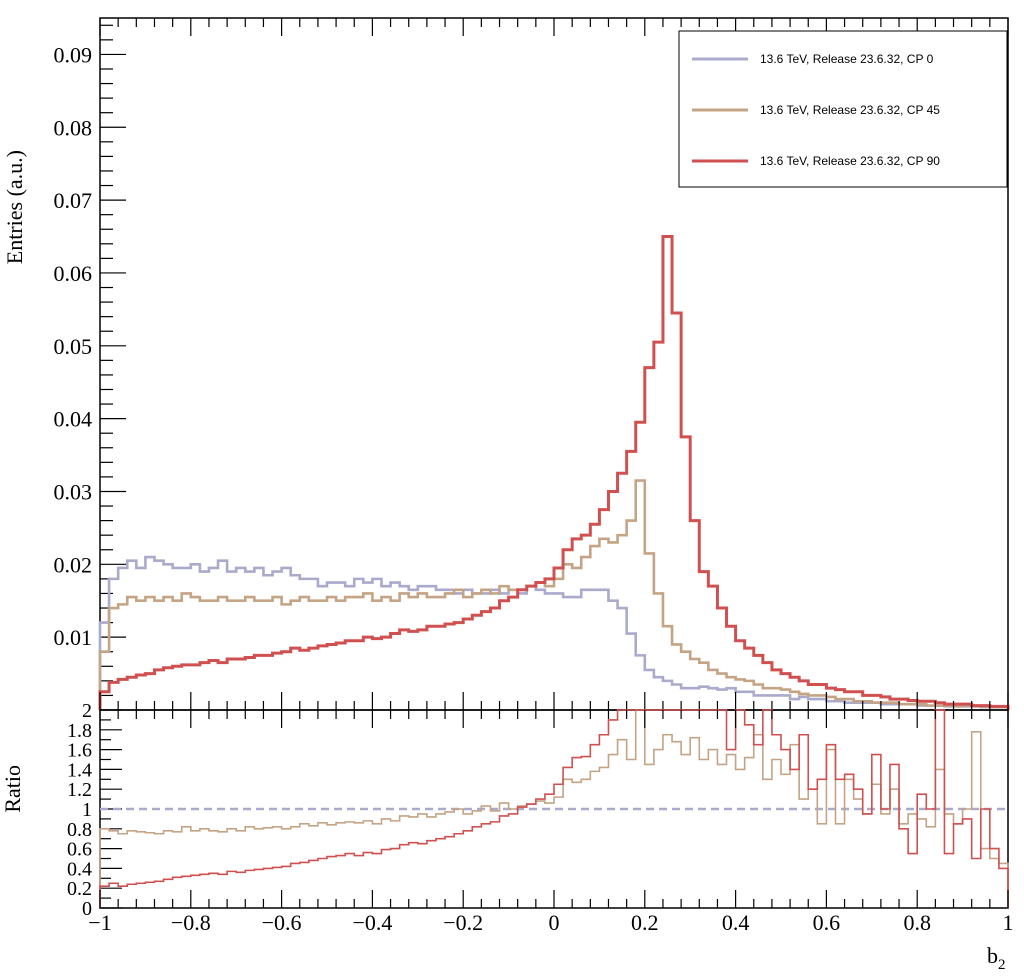 This screenshot has height=977, width=1024. Describe the element at coordinates (73, 273) in the screenshot. I see `main-y-tick-label: 0.06` at that location.